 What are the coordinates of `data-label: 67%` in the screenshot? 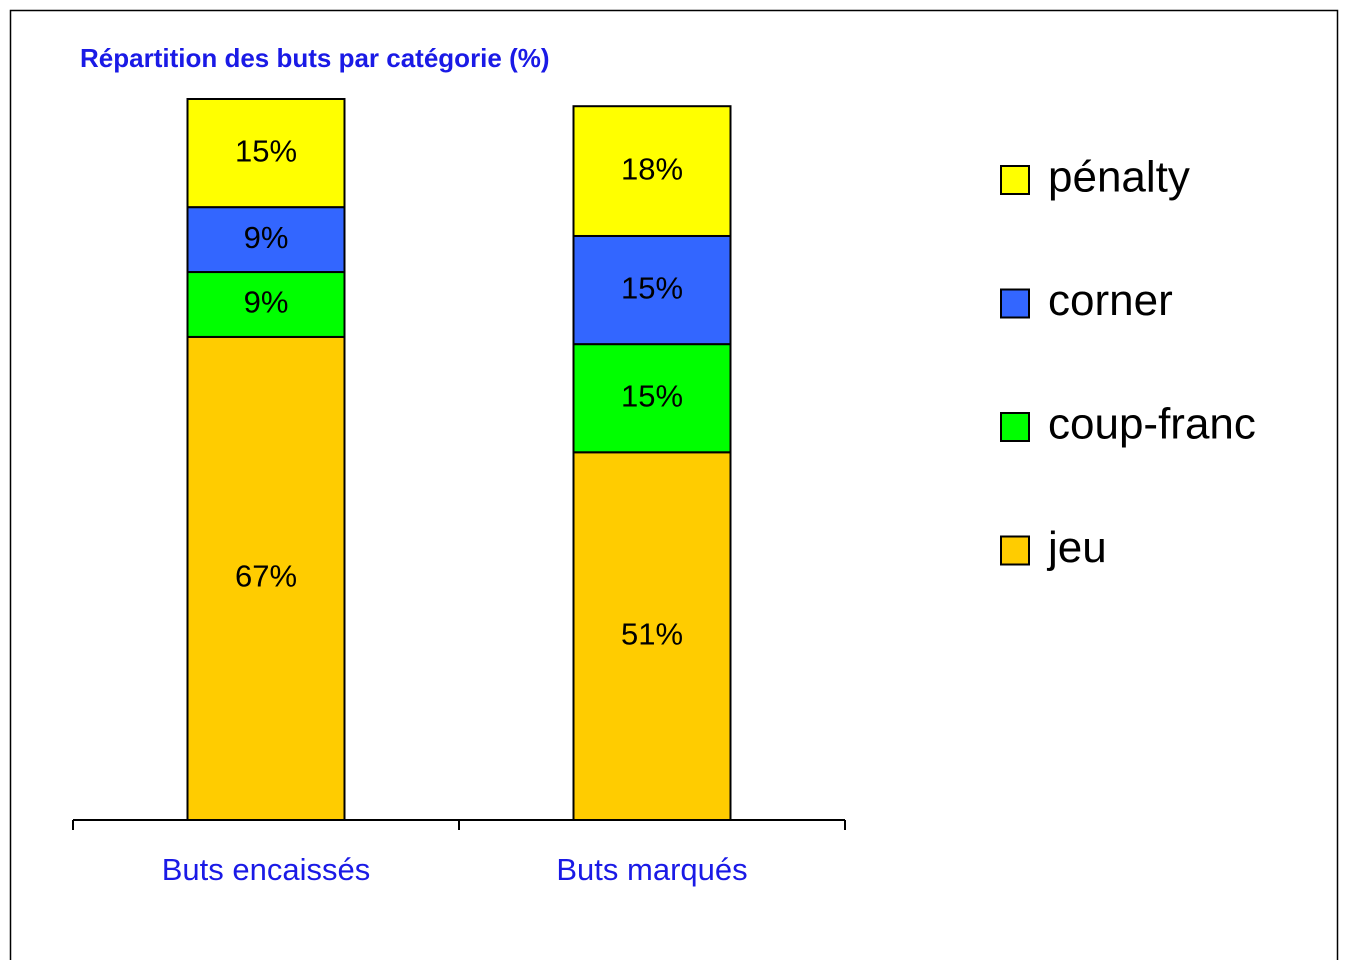 It's located at (266, 576).